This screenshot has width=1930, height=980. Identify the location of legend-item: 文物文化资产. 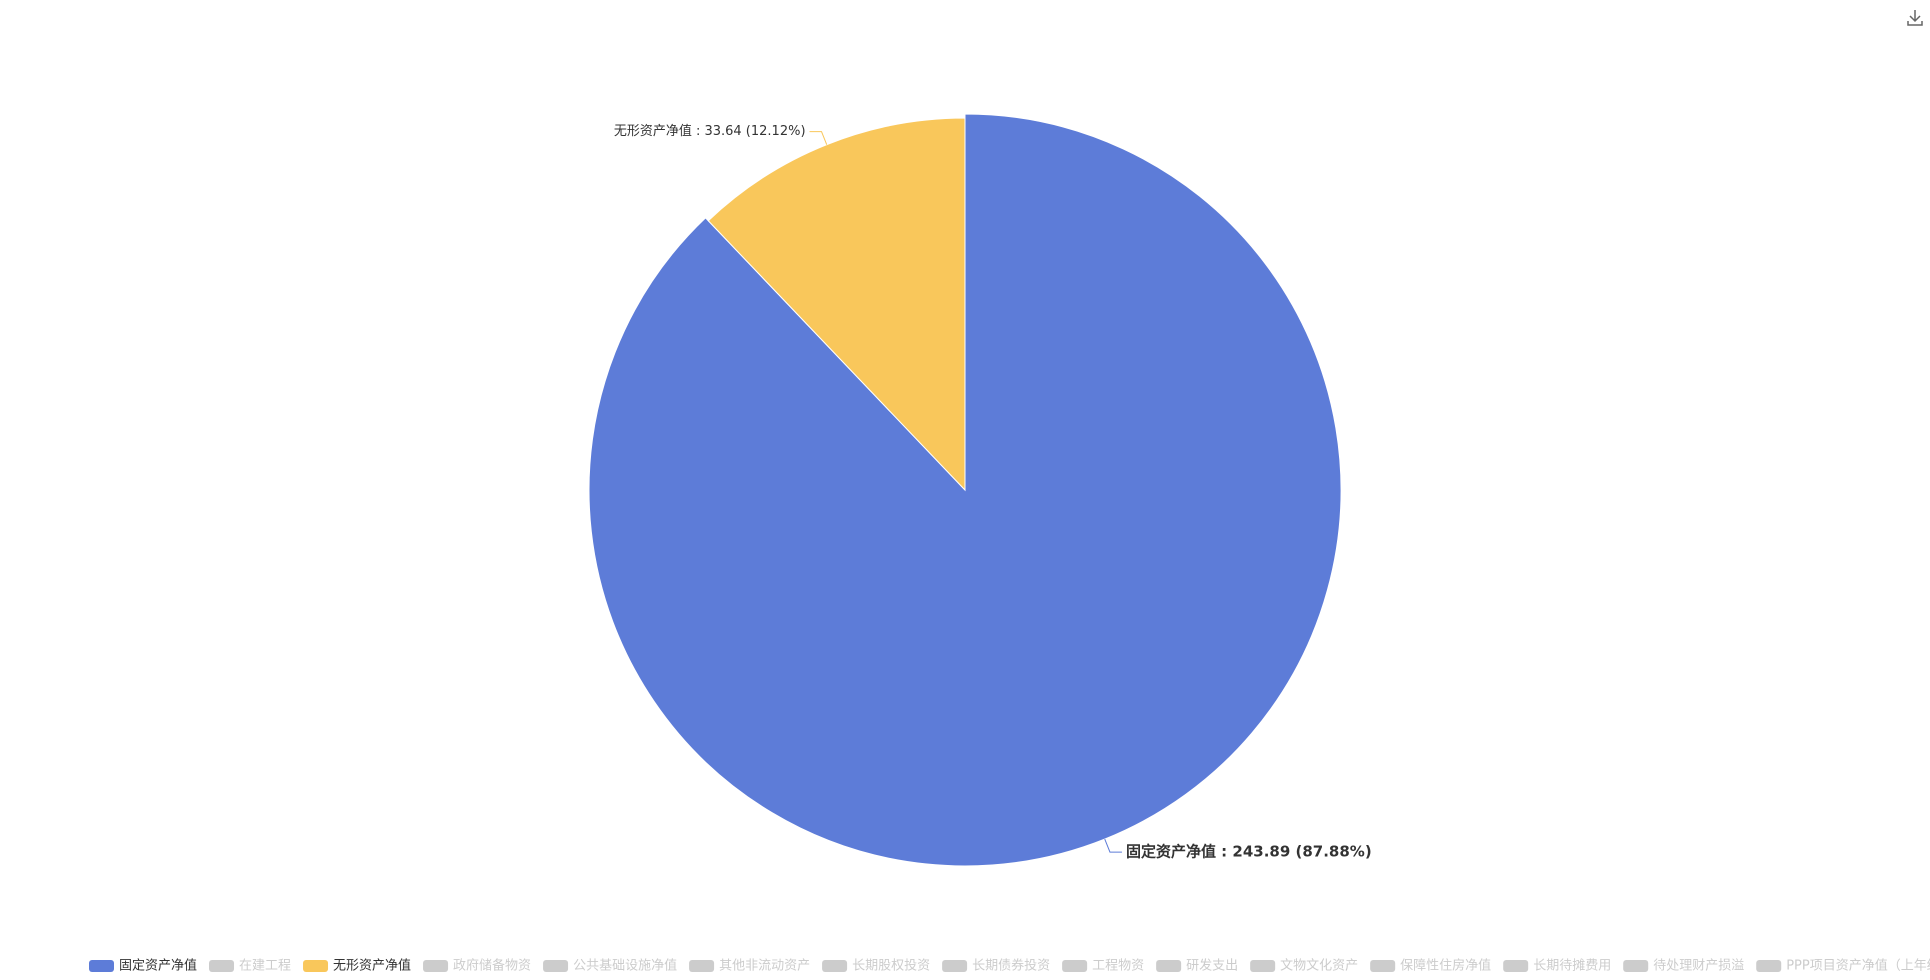
(1304, 966).